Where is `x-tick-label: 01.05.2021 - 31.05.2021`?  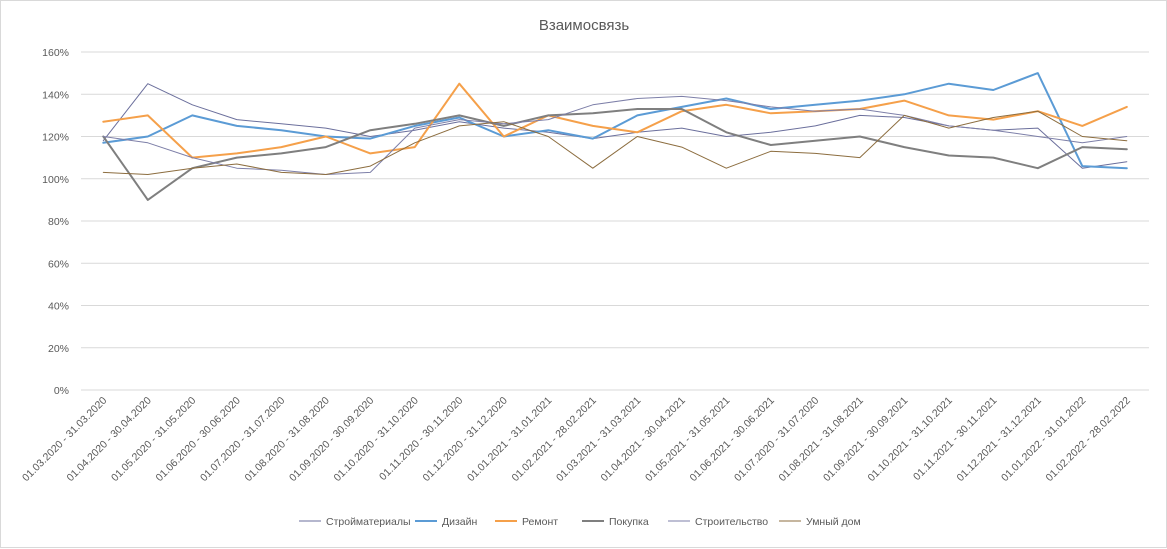
x-tick-label: 01.05.2021 - 31.05.2021 is located at coordinates (688, 440).